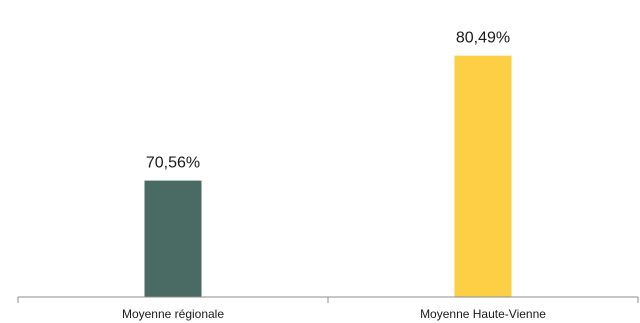  What do you see at coordinates (483, 38) in the screenshot?
I see `data-label-1: 80,49%` at bounding box center [483, 38].